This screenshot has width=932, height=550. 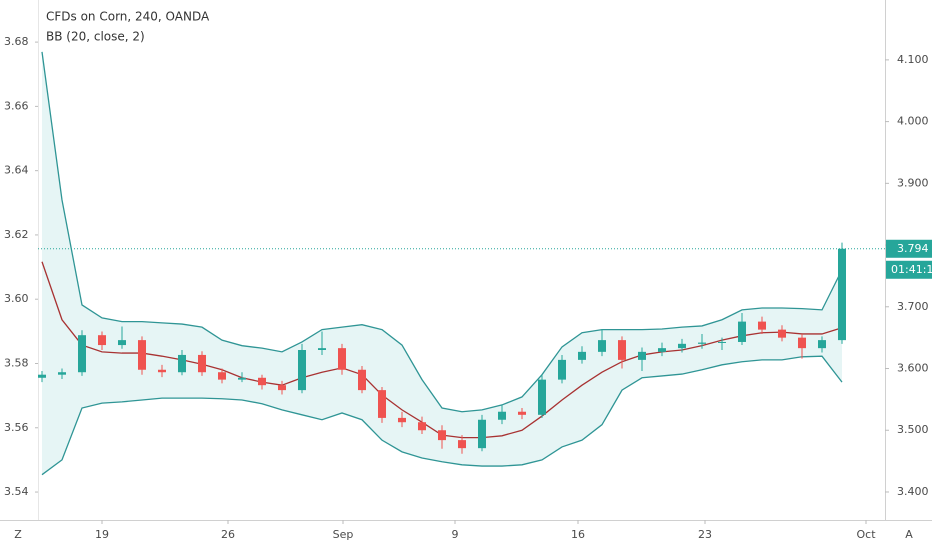 I want to click on x-tick-label: 23, so click(x=705, y=534).